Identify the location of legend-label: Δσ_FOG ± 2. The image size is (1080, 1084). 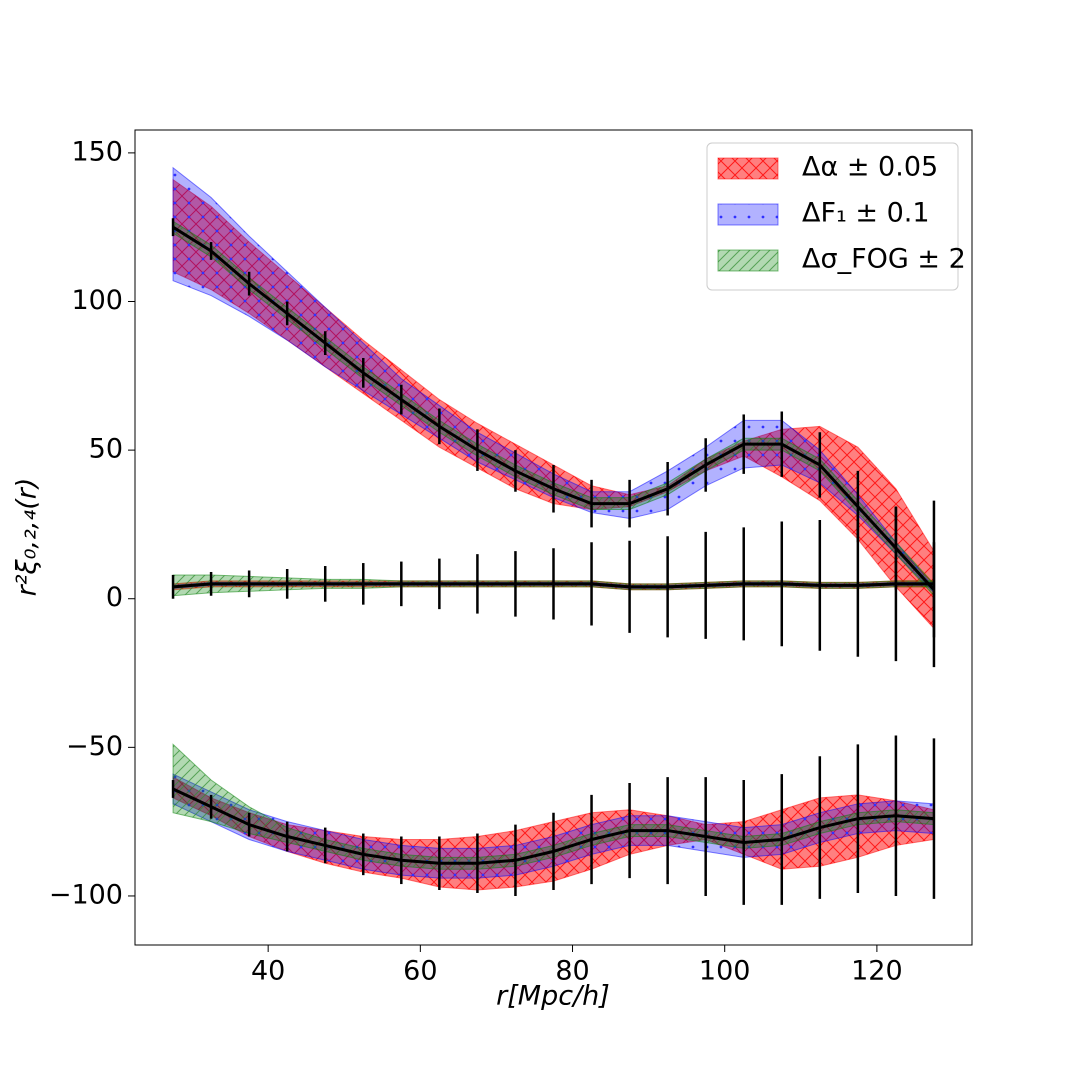
(884, 259).